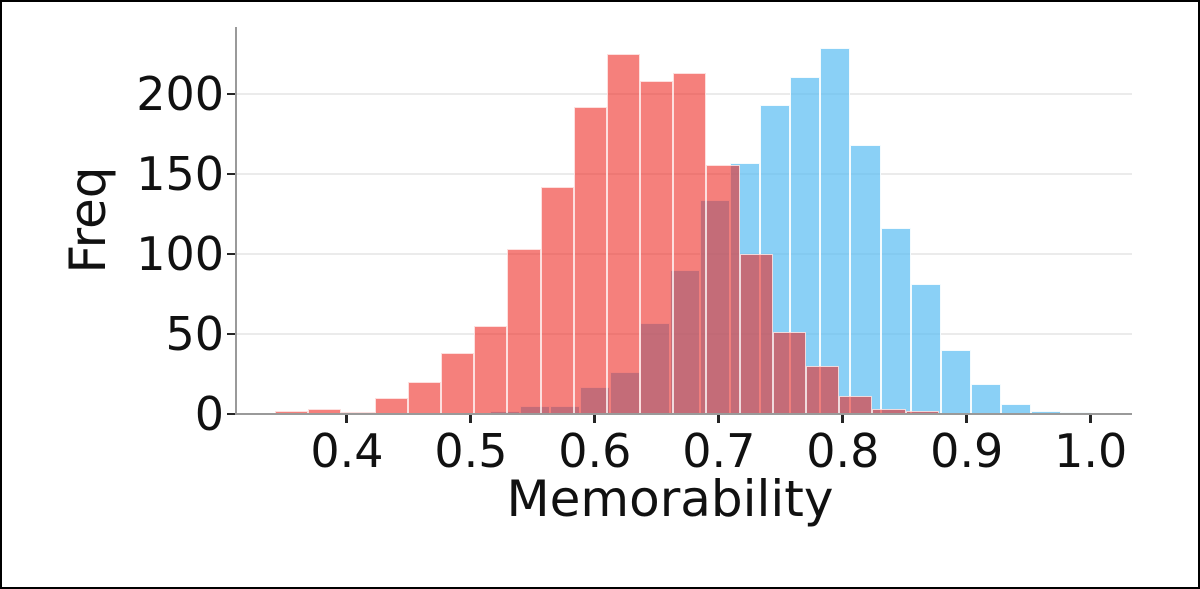 The image size is (1200, 589). Describe the element at coordinates (670, 499) in the screenshot. I see `x-axis-label: Memorability` at that location.